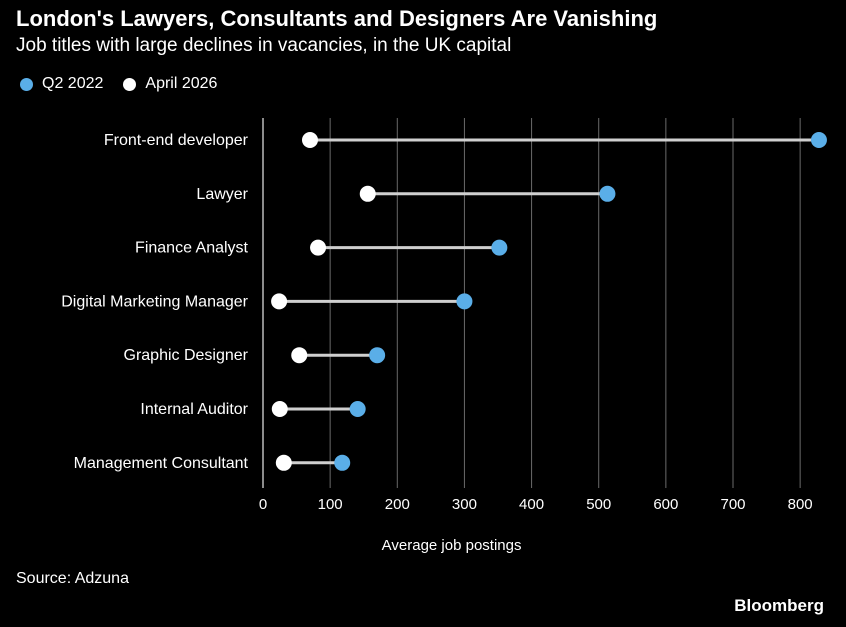  Describe the element at coordinates (531, 504) in the screenshot. I see `x-tick-label-400: 400` at that location.